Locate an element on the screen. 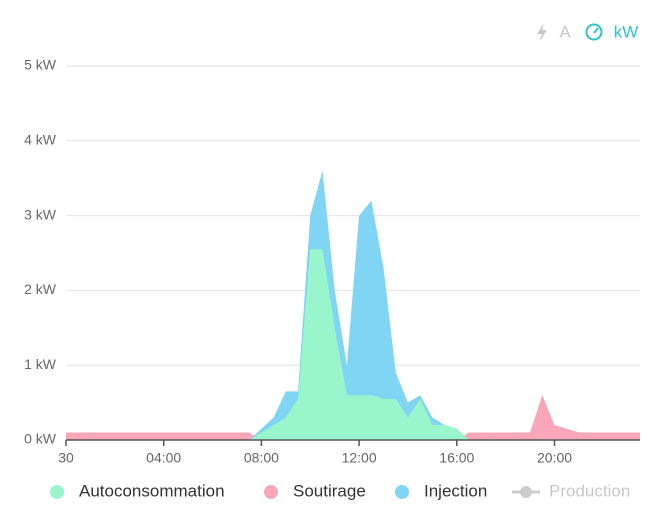 Image resolution: width=662 pixels, height=510 pixels. legend-label: Production is located at coordinates (589, 490).